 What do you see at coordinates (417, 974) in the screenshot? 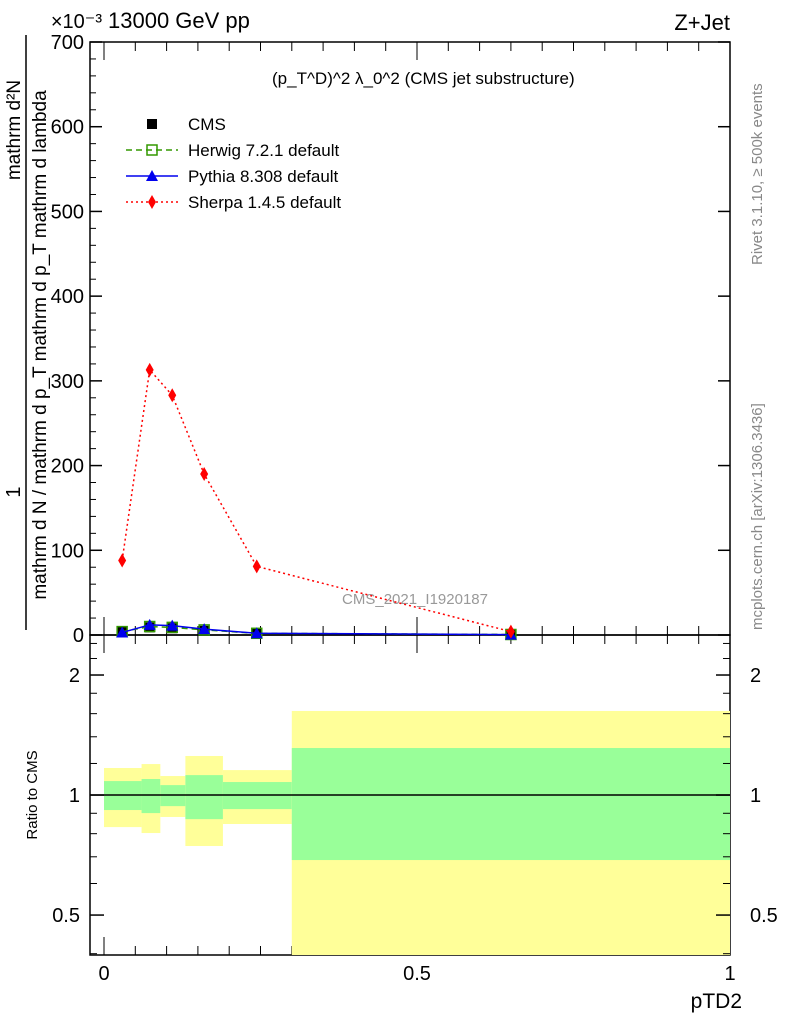
I see `x-tick-label: 0.5` at bounding box center [417, 974].